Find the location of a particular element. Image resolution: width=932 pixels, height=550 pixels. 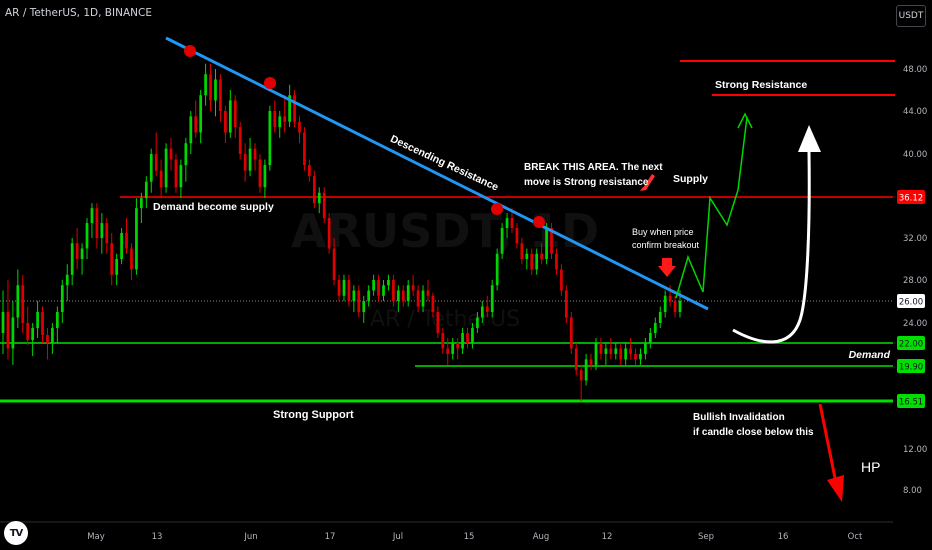

invalidation-label-line2: if candle close below this is located at coordinates (753, 432).